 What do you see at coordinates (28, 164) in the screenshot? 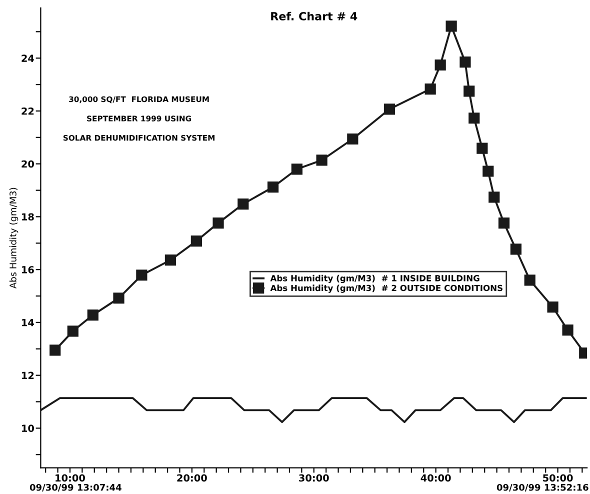
I see `y-tick-label: 20` at bounding box center [28, 164].